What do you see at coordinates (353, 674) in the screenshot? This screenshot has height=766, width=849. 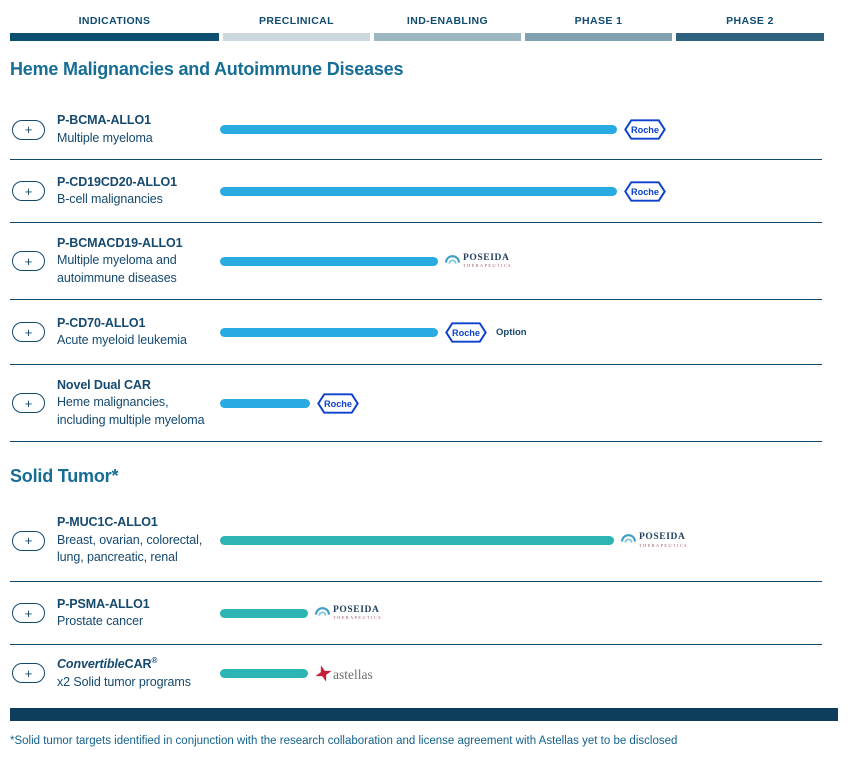 I see `astellas-name: astellas` at bounding box center [353, 674].